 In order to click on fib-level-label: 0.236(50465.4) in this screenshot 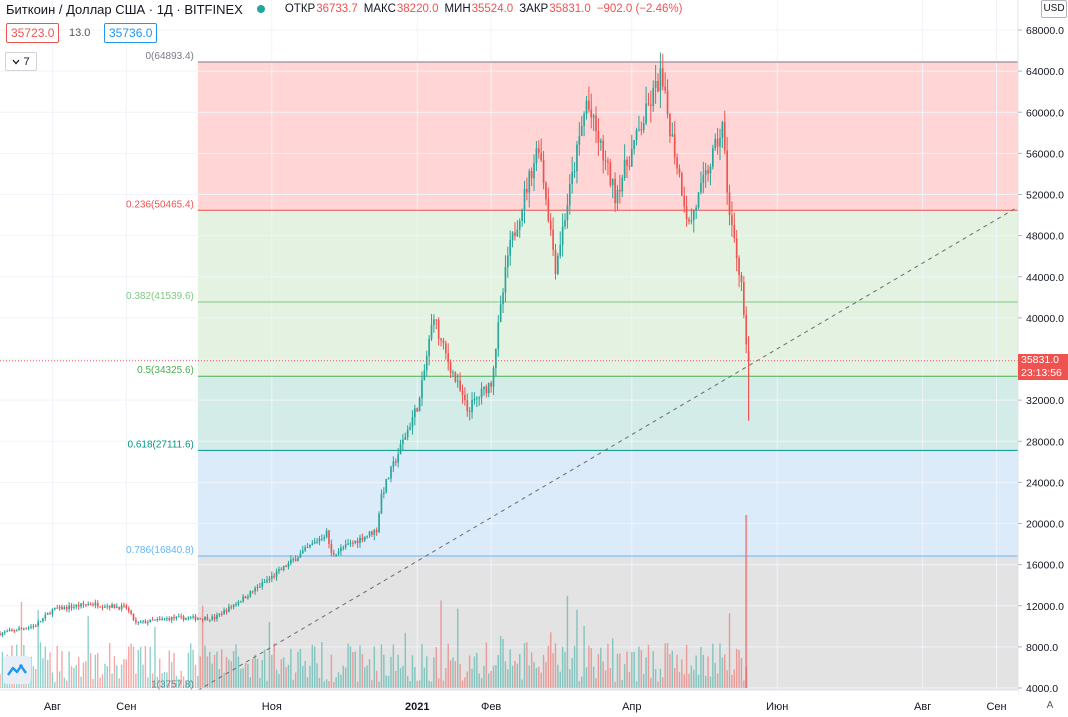, I will do `click(160, 204)`.